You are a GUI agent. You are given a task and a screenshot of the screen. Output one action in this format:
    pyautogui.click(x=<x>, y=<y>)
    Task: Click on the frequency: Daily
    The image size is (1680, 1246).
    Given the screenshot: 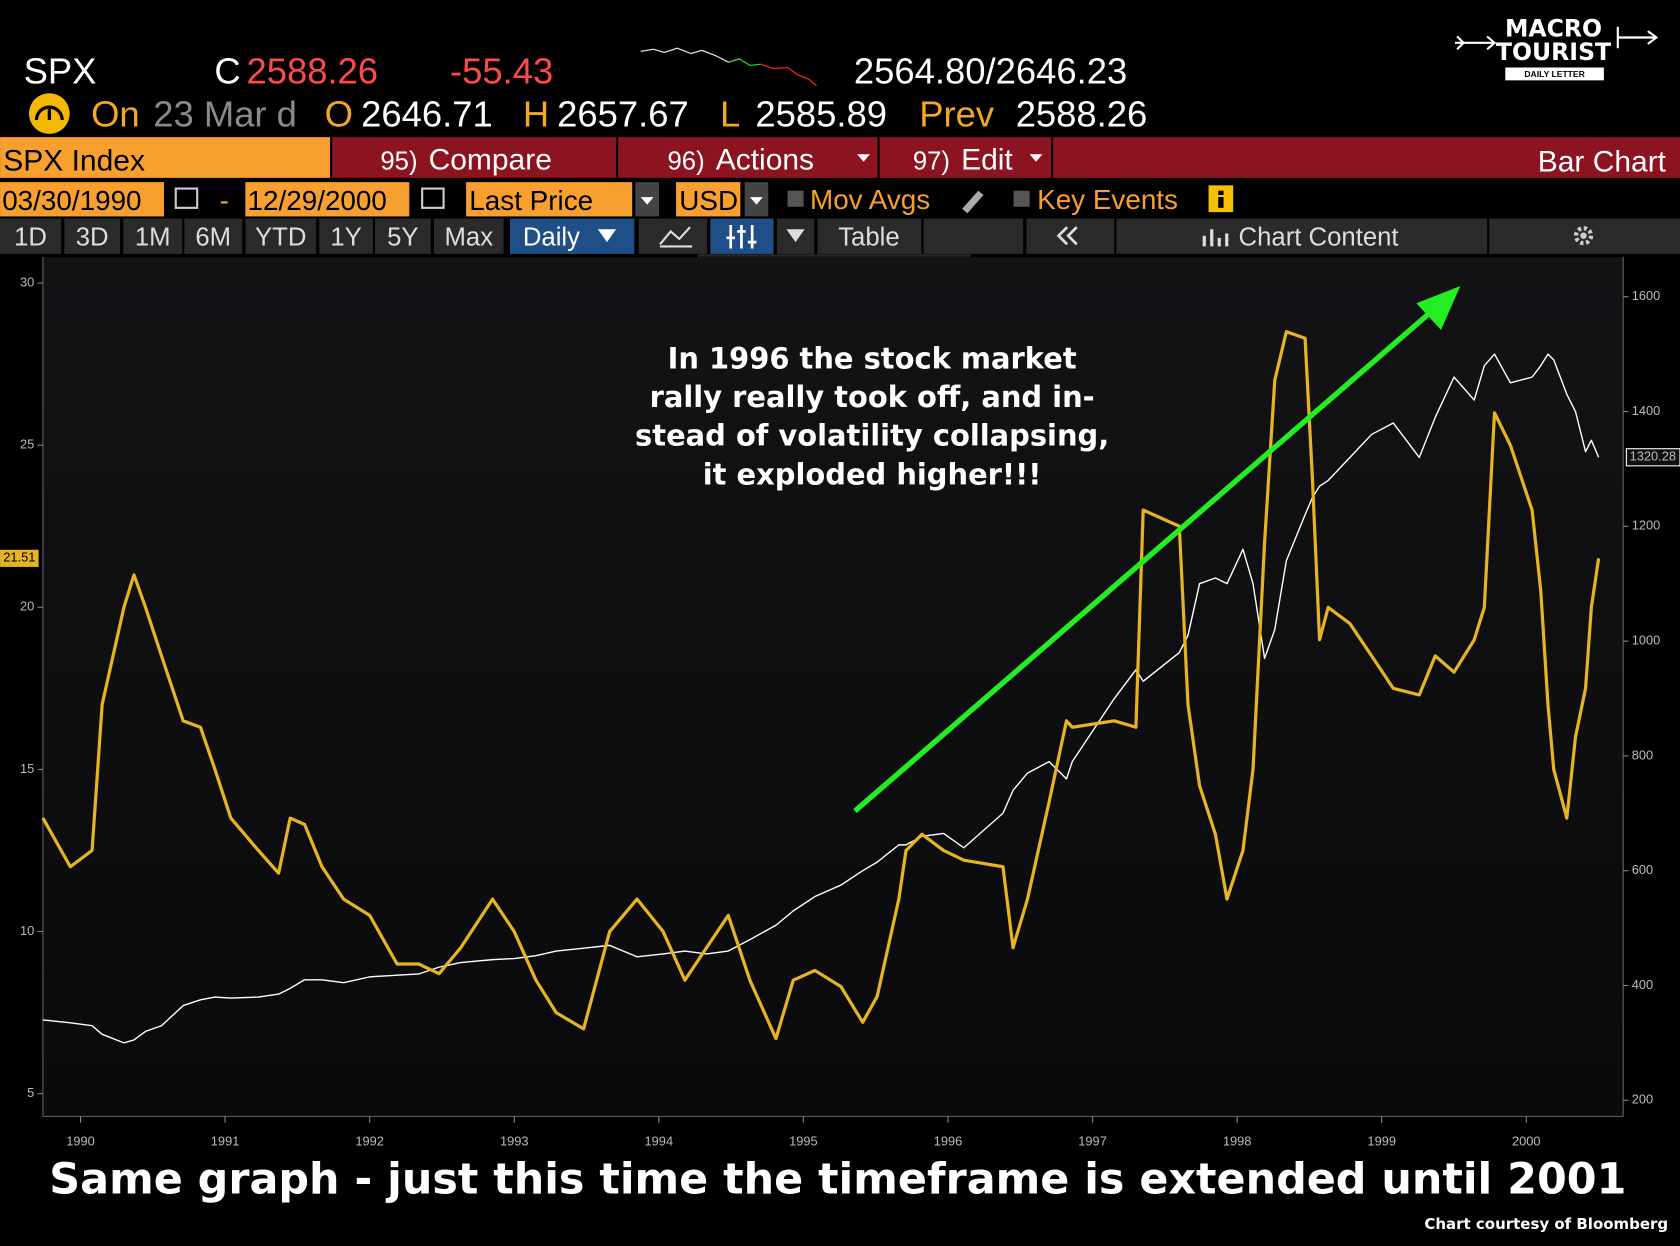 What is the action you would take?
    pyautogui.click(x=551, y=237)
    